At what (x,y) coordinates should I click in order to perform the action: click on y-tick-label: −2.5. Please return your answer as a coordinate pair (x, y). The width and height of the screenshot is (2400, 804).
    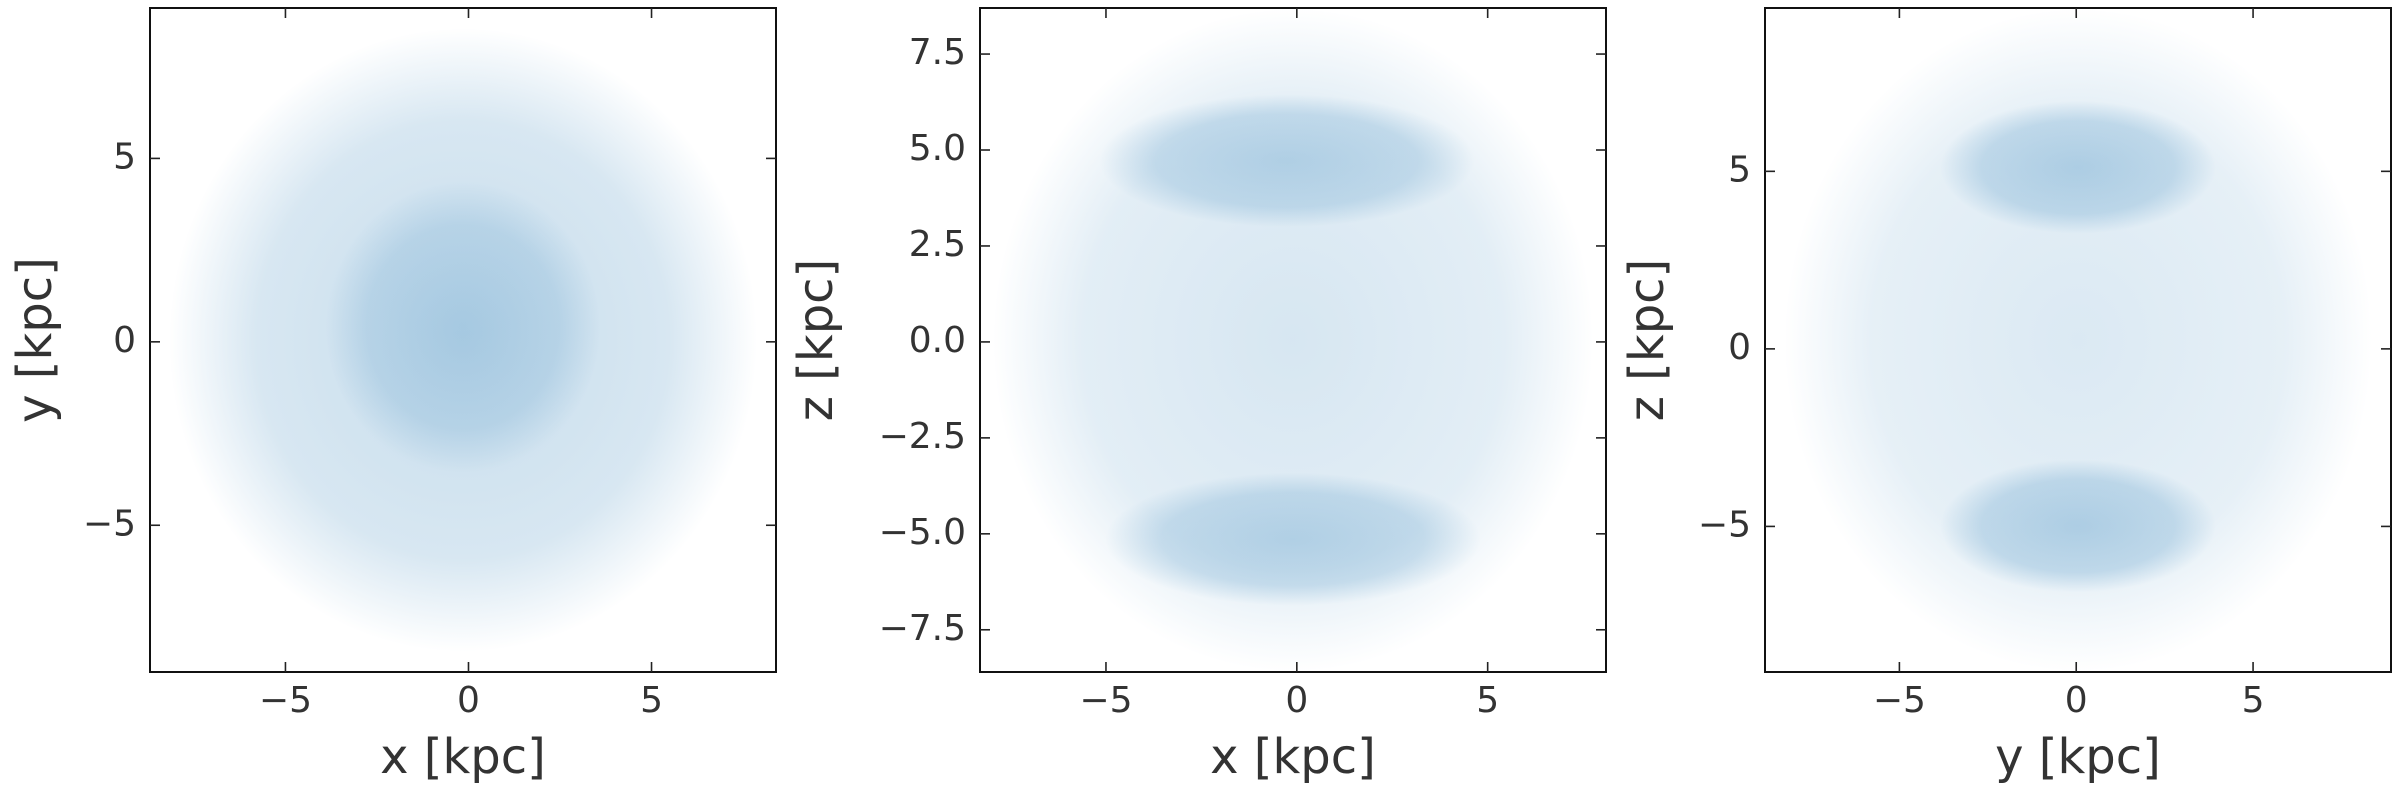
    Looking at the image, I should click on (922, 436).